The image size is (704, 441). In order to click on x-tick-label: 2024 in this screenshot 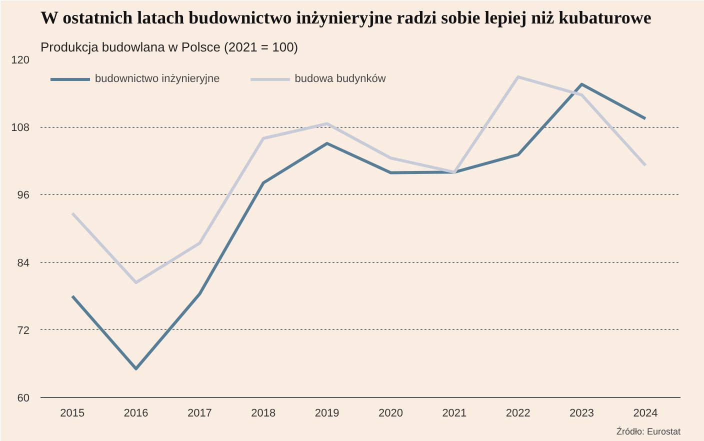, I will do `click(645, 414)`.